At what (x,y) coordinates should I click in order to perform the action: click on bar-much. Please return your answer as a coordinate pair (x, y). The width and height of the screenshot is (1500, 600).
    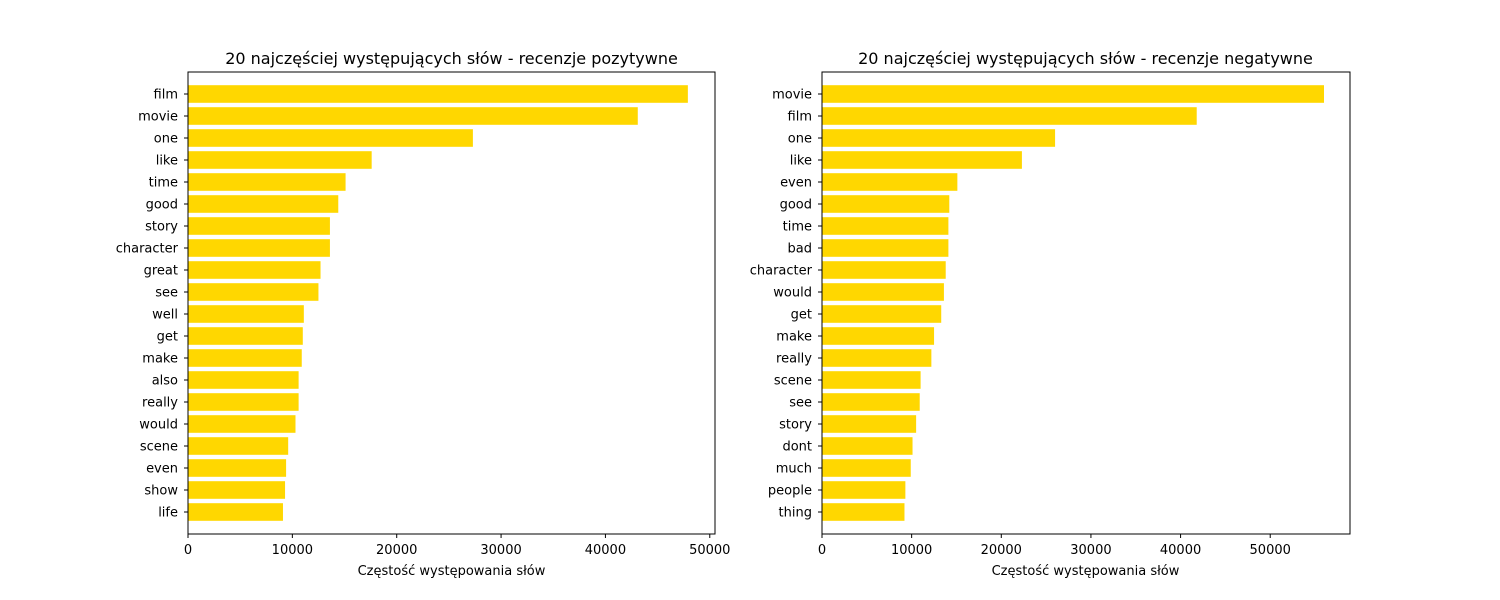
    Looking at the image, I should click on (866, 468).